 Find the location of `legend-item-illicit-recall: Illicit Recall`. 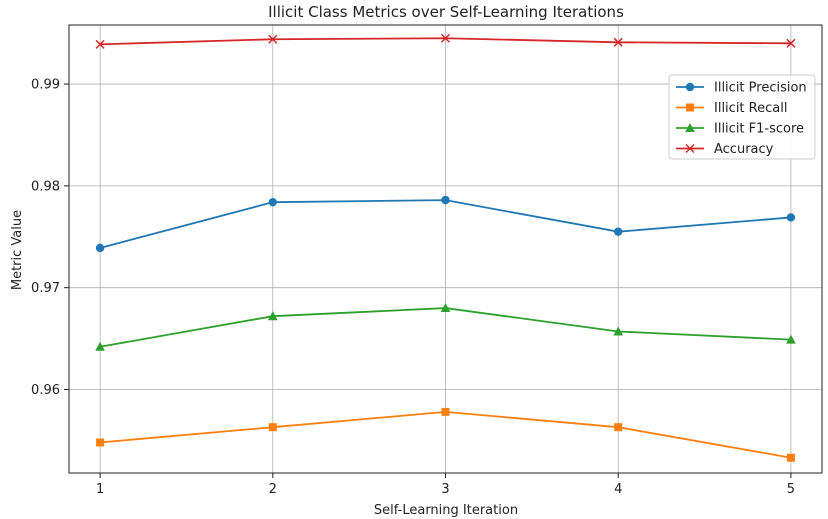

legend-item-illicit-recall: Illicit Recall is located at coordinates (731, 108).